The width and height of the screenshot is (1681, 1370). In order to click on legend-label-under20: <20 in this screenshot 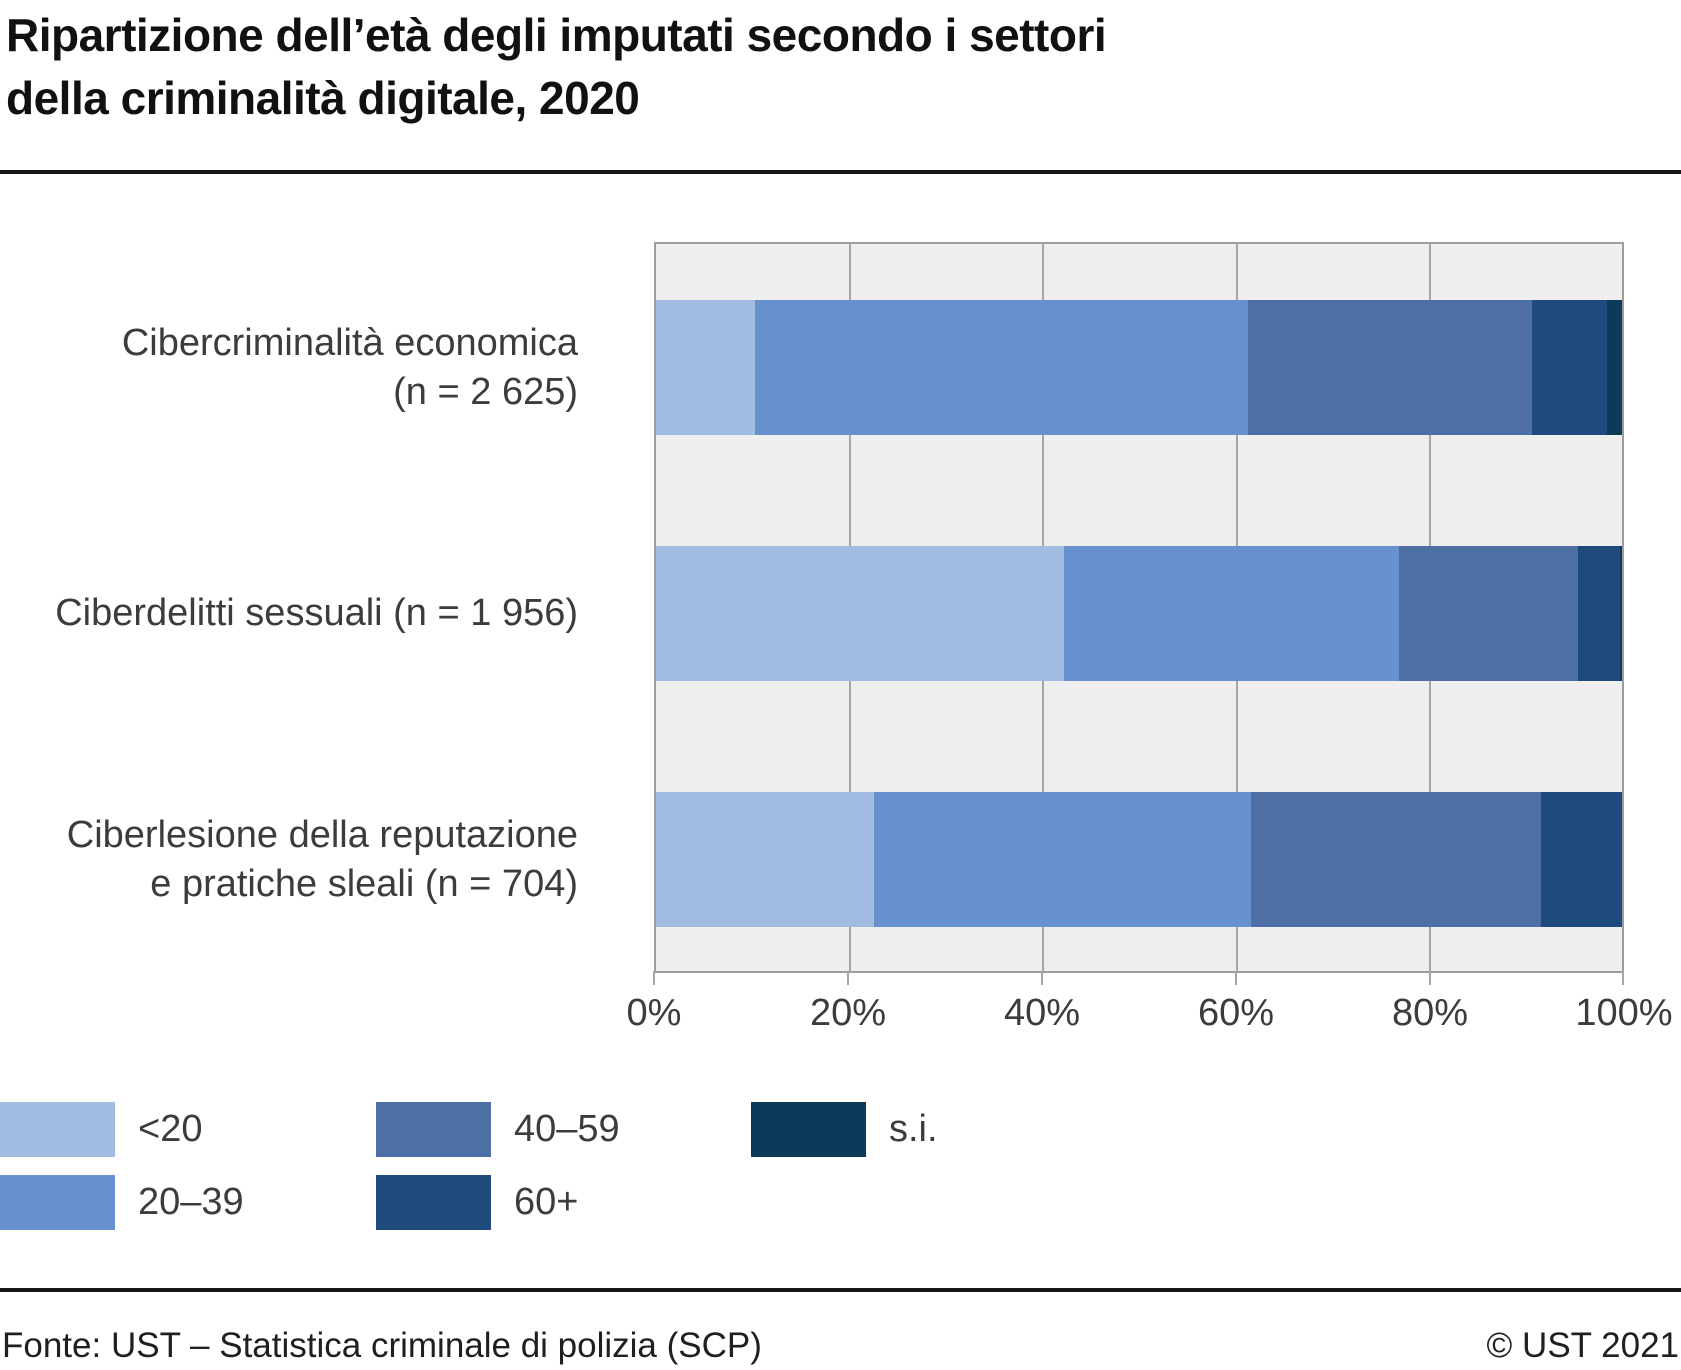, I will do `click(170, 1129)`.